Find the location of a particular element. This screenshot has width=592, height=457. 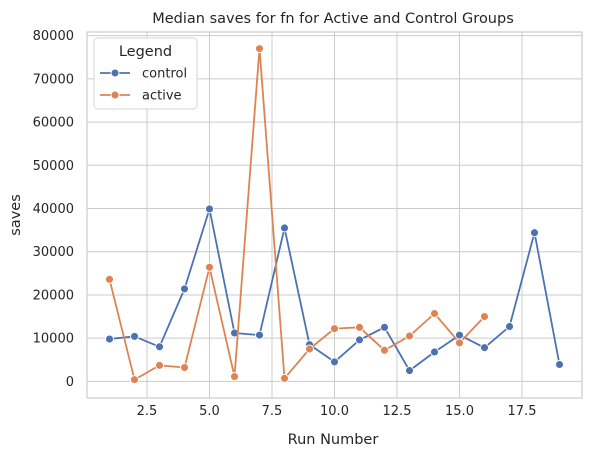

x-tick-label: 10.0 is located at coordinates (334, 411).